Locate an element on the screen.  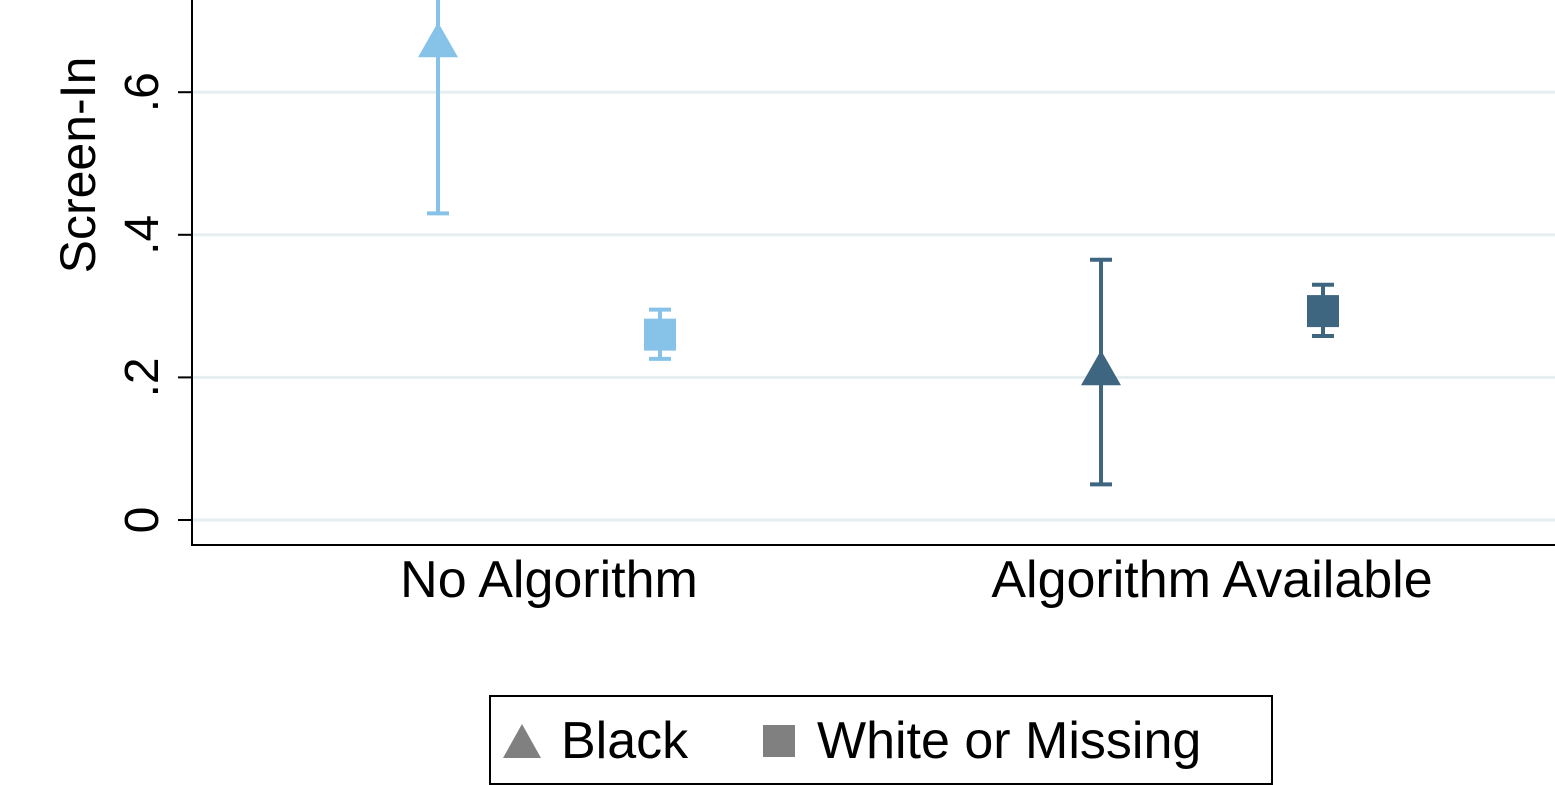
legend-item-black: Black is located at coordinates (595, 741).